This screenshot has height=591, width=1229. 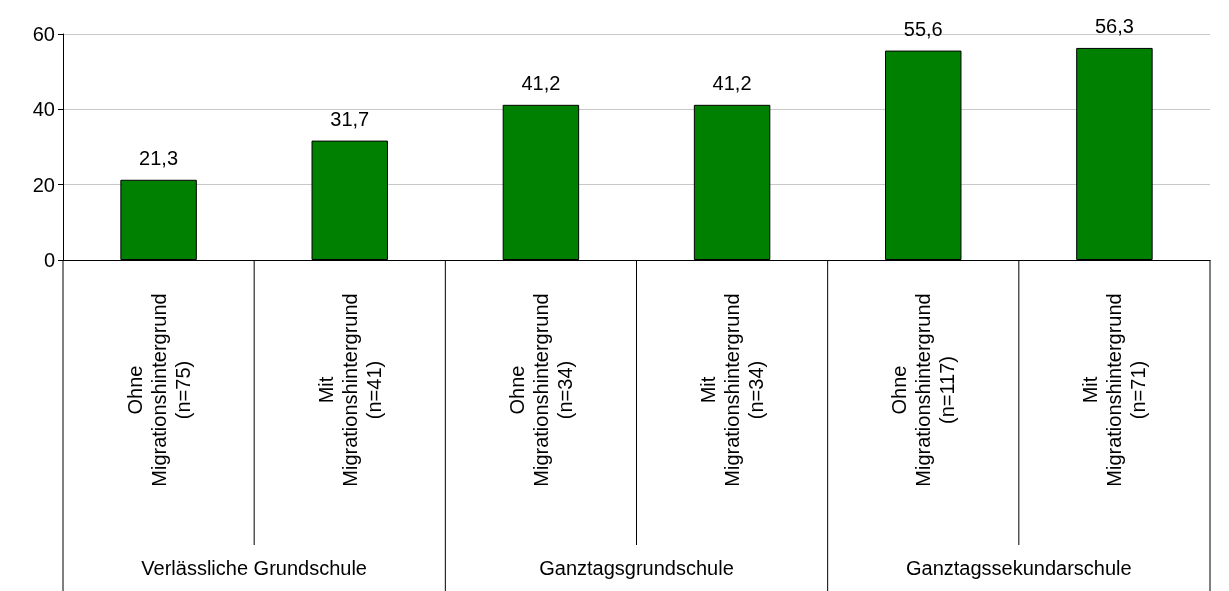 What do you see at coordinates (49, 260) in the screenshot?
I see `y-tick-label: 0` at bounding box center [49, 260].